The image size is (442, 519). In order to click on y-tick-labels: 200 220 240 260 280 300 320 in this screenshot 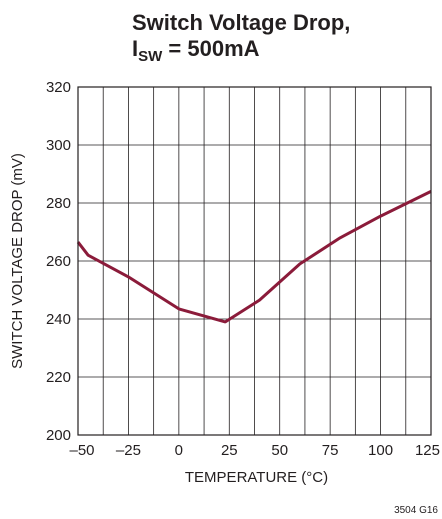, I will do `click(58, 261)`.